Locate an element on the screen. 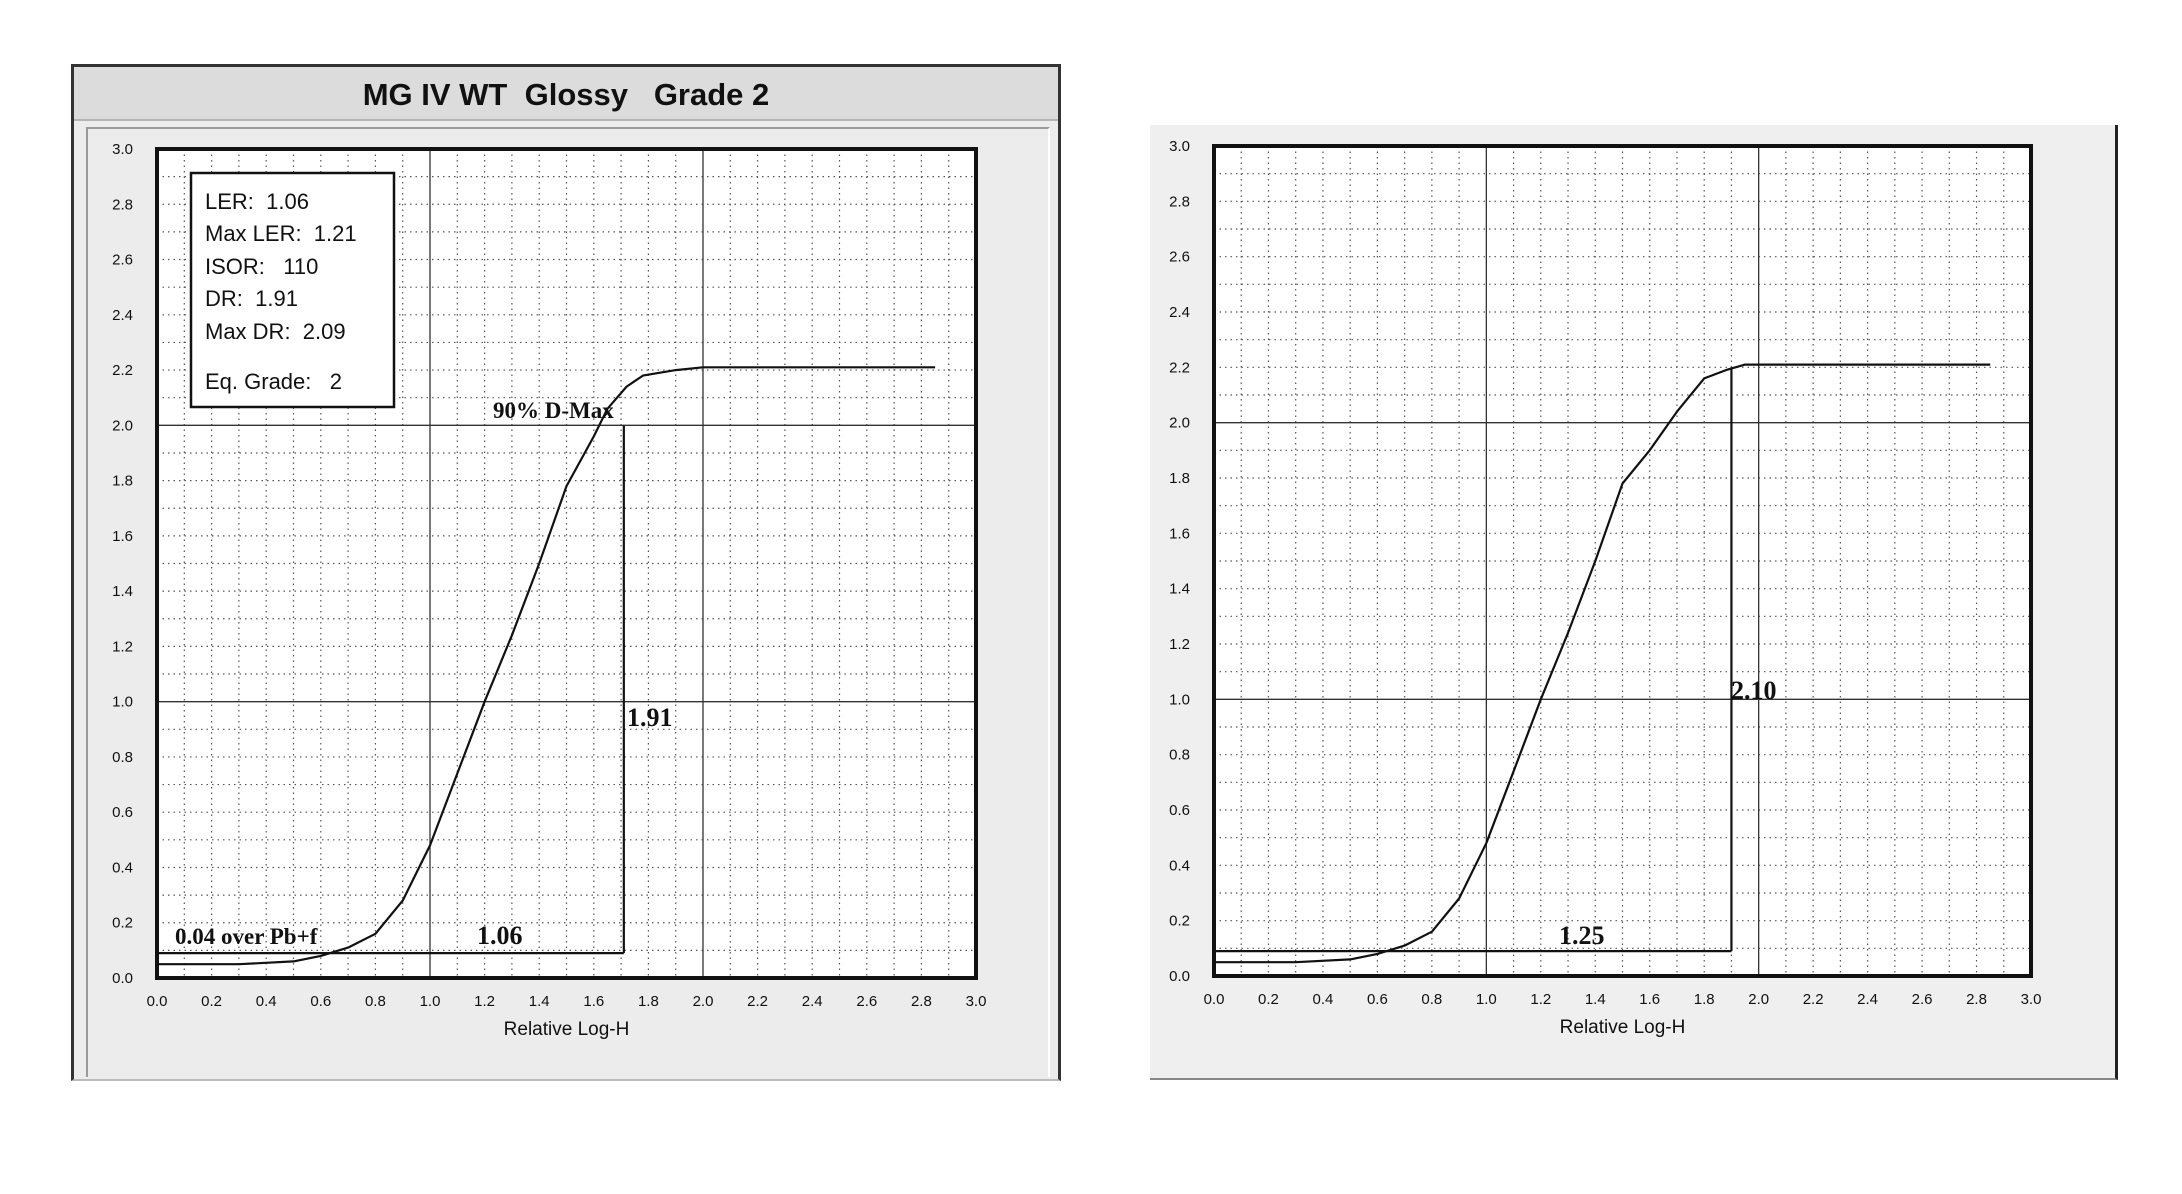 The height and width of the screenshot is (1194, 2182). dmax-label: 90% D-Max is located at coordinates (553, 410).